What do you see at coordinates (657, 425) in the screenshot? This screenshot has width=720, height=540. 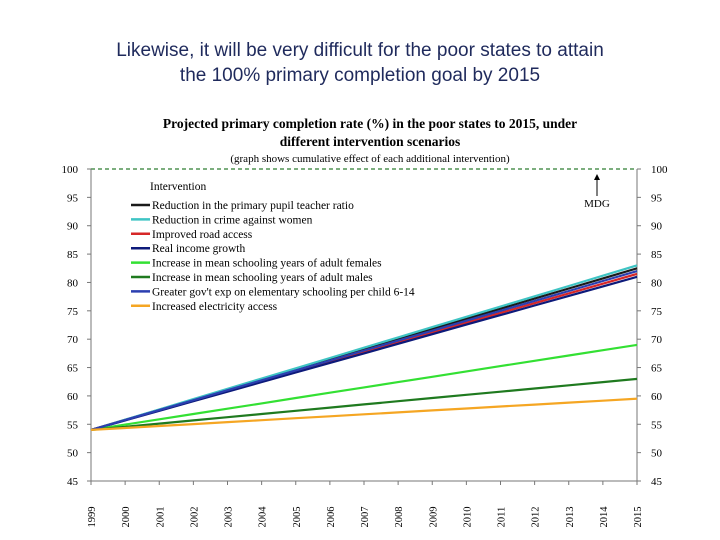 I see `y-tick-label-right: 55` at bounding box center [657, 425].